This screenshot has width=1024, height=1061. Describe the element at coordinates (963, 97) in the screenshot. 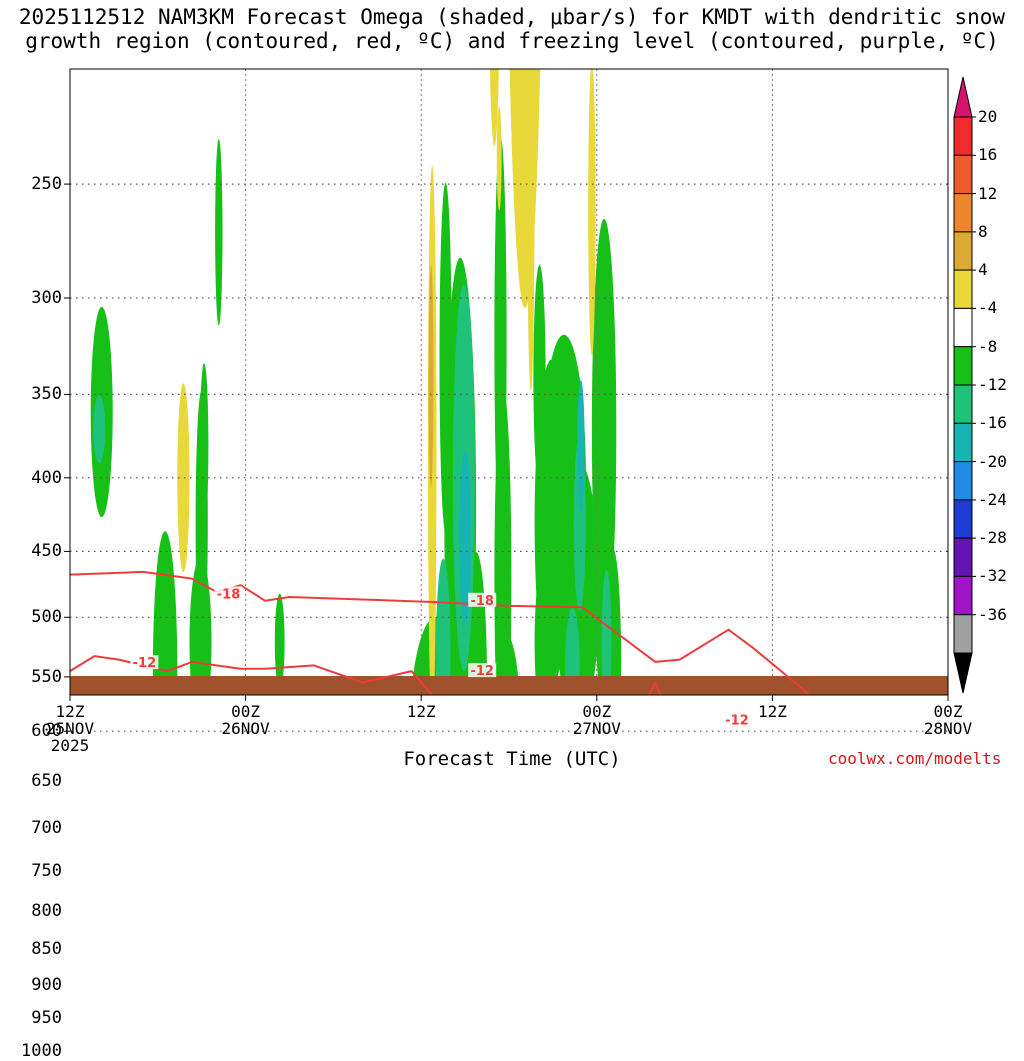

I see `colorbar-top-arrow` at that location.